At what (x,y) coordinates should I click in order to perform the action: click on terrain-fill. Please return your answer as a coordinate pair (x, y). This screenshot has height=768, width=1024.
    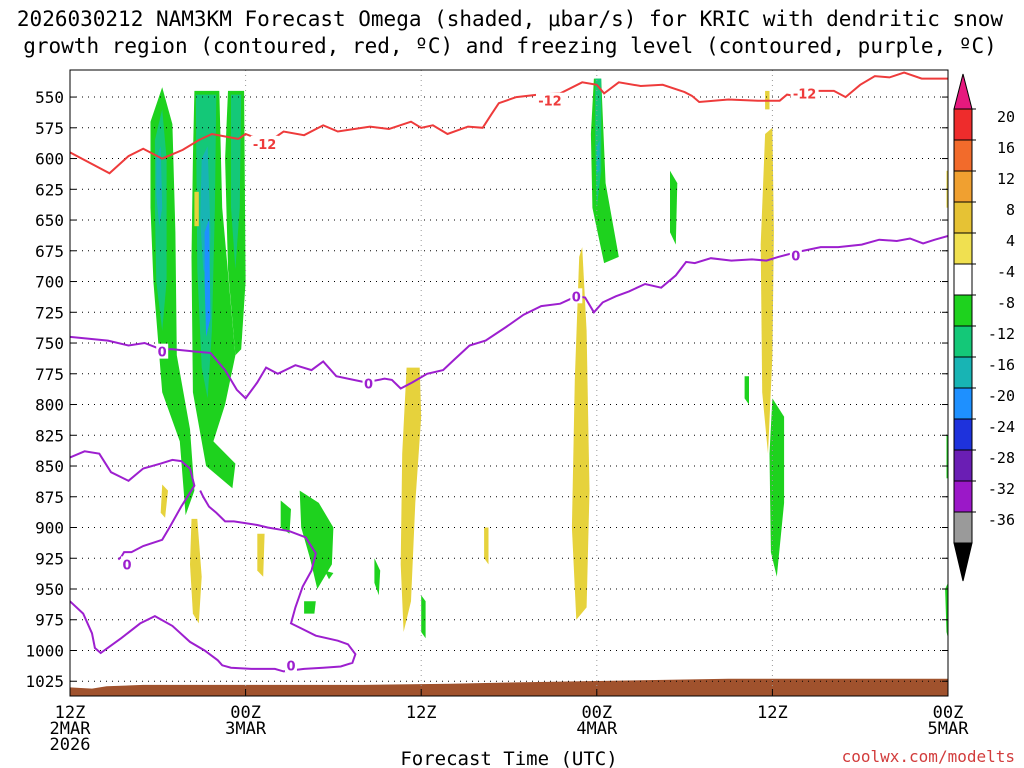
    Looking at the image, I should click on (509, 687).